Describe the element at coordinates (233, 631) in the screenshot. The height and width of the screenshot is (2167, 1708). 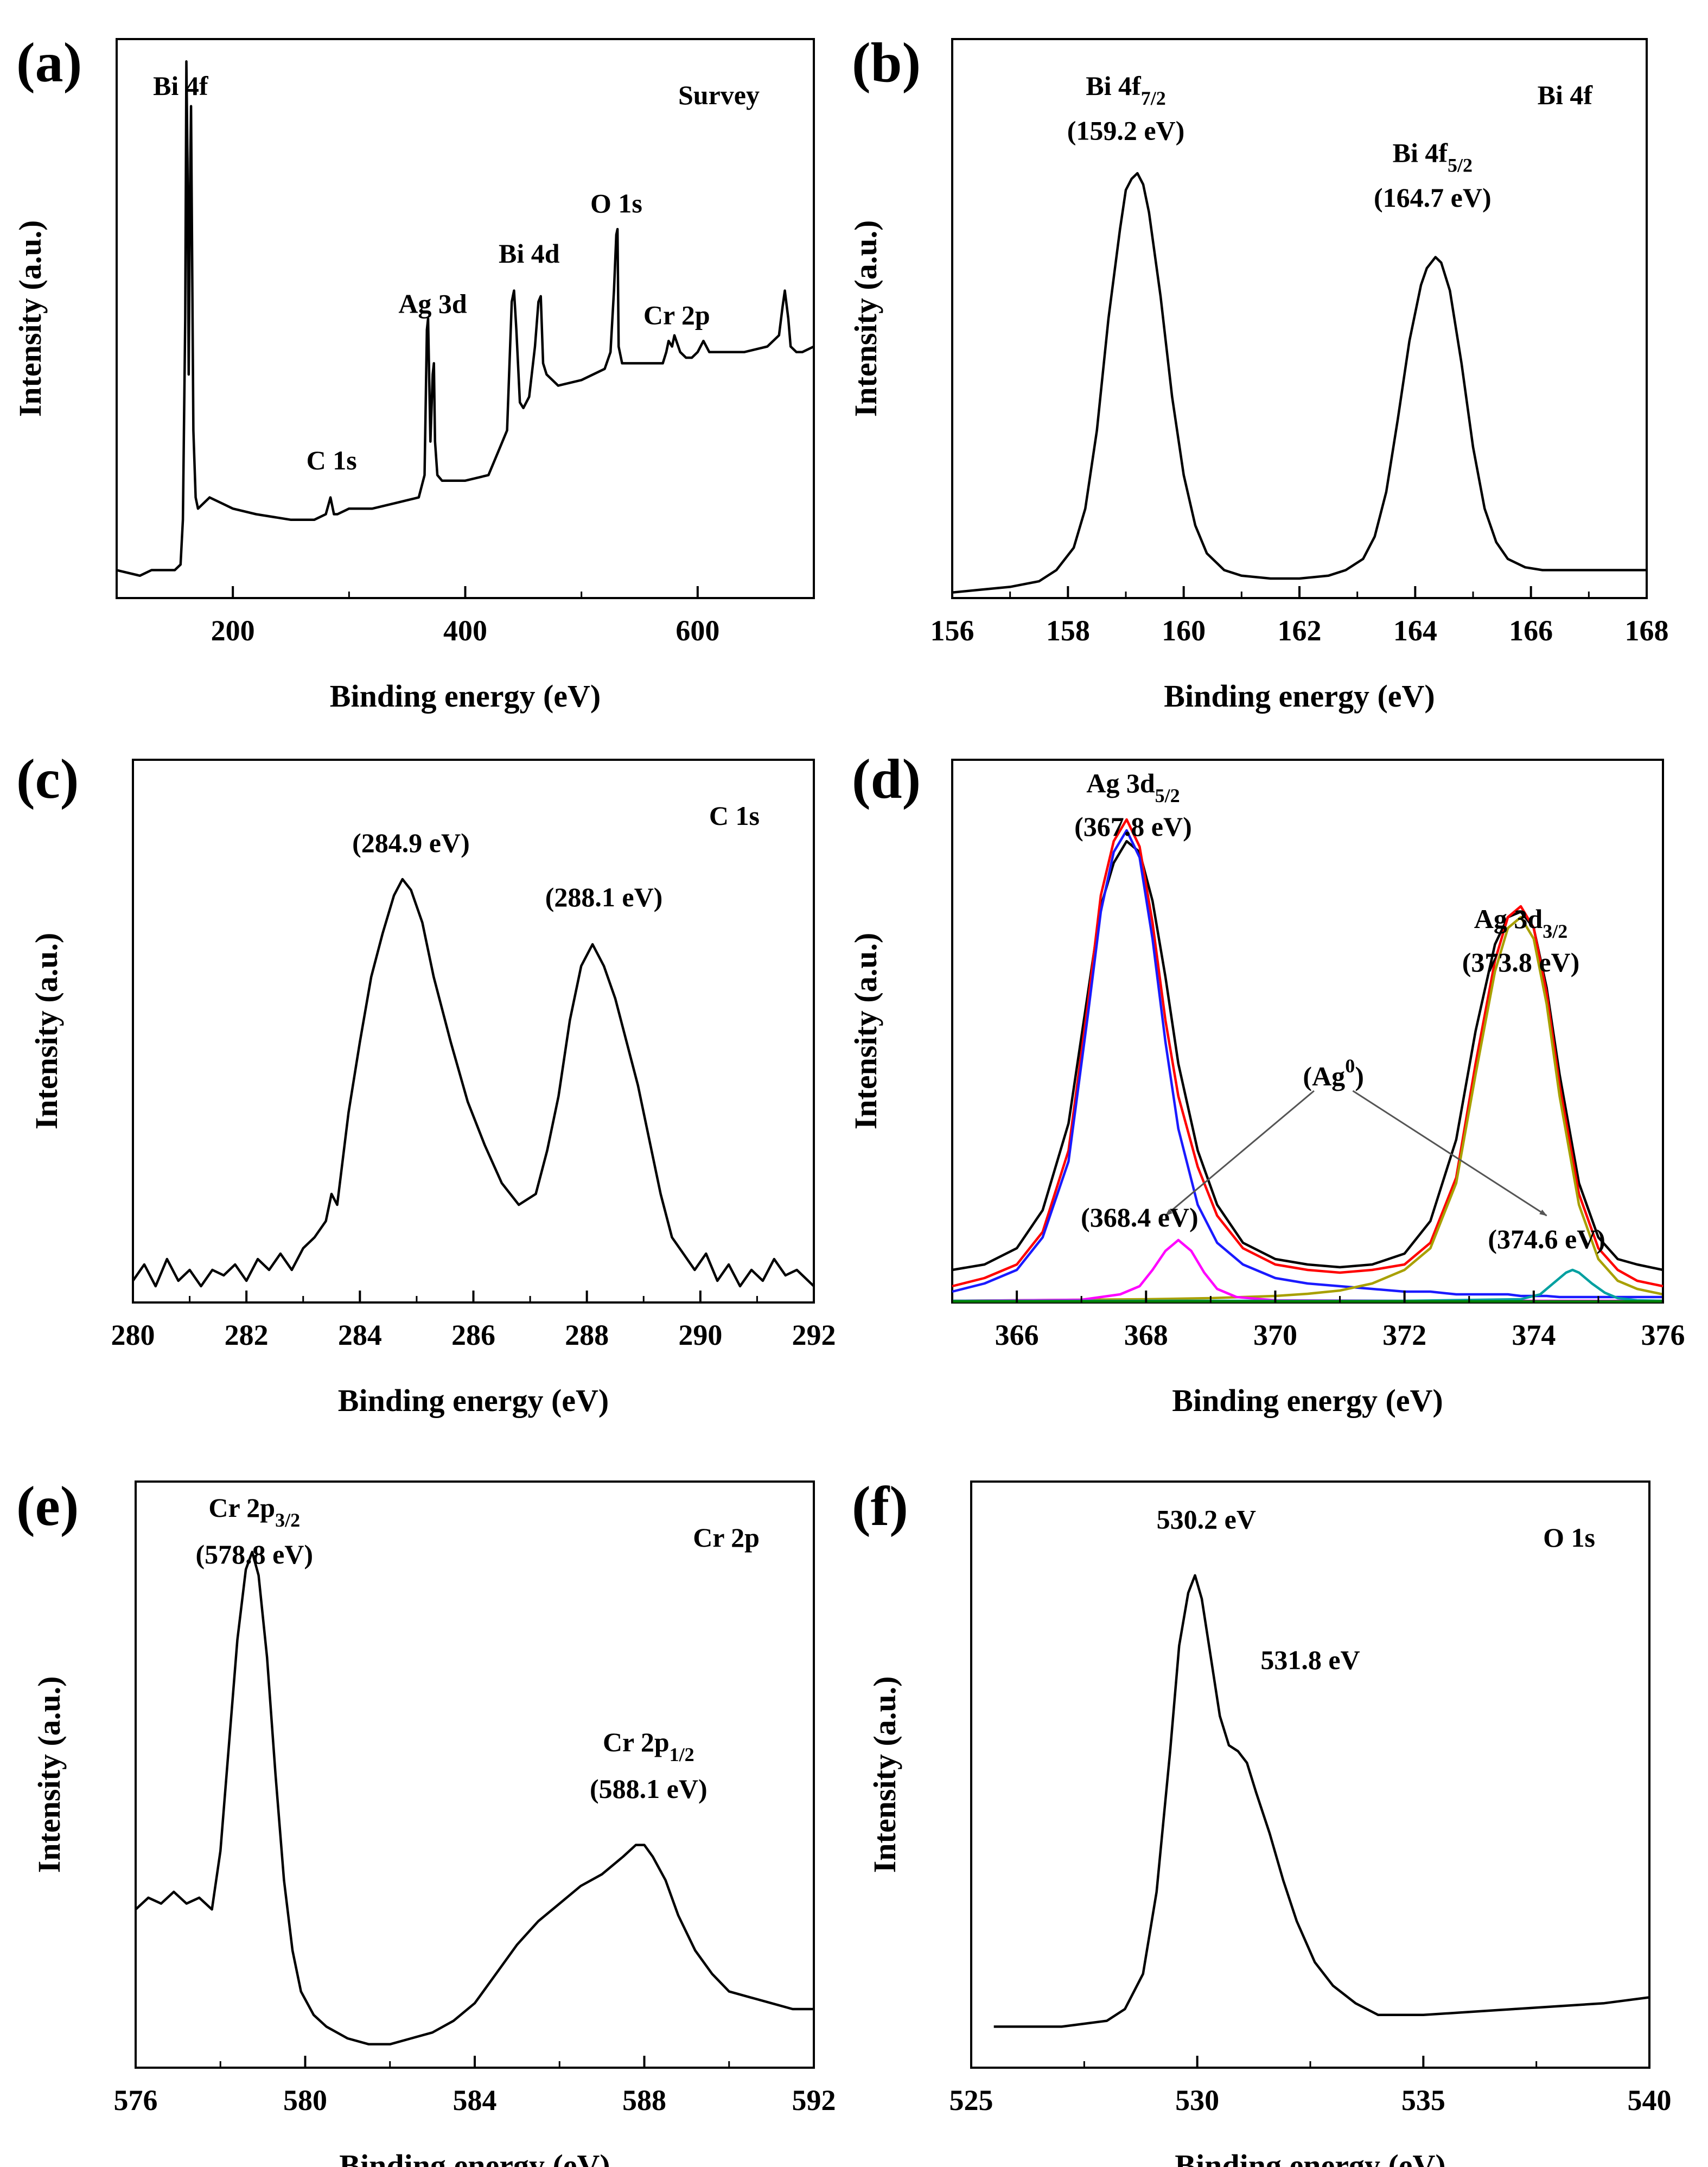
I see `x-tick-label: 200` at that location.